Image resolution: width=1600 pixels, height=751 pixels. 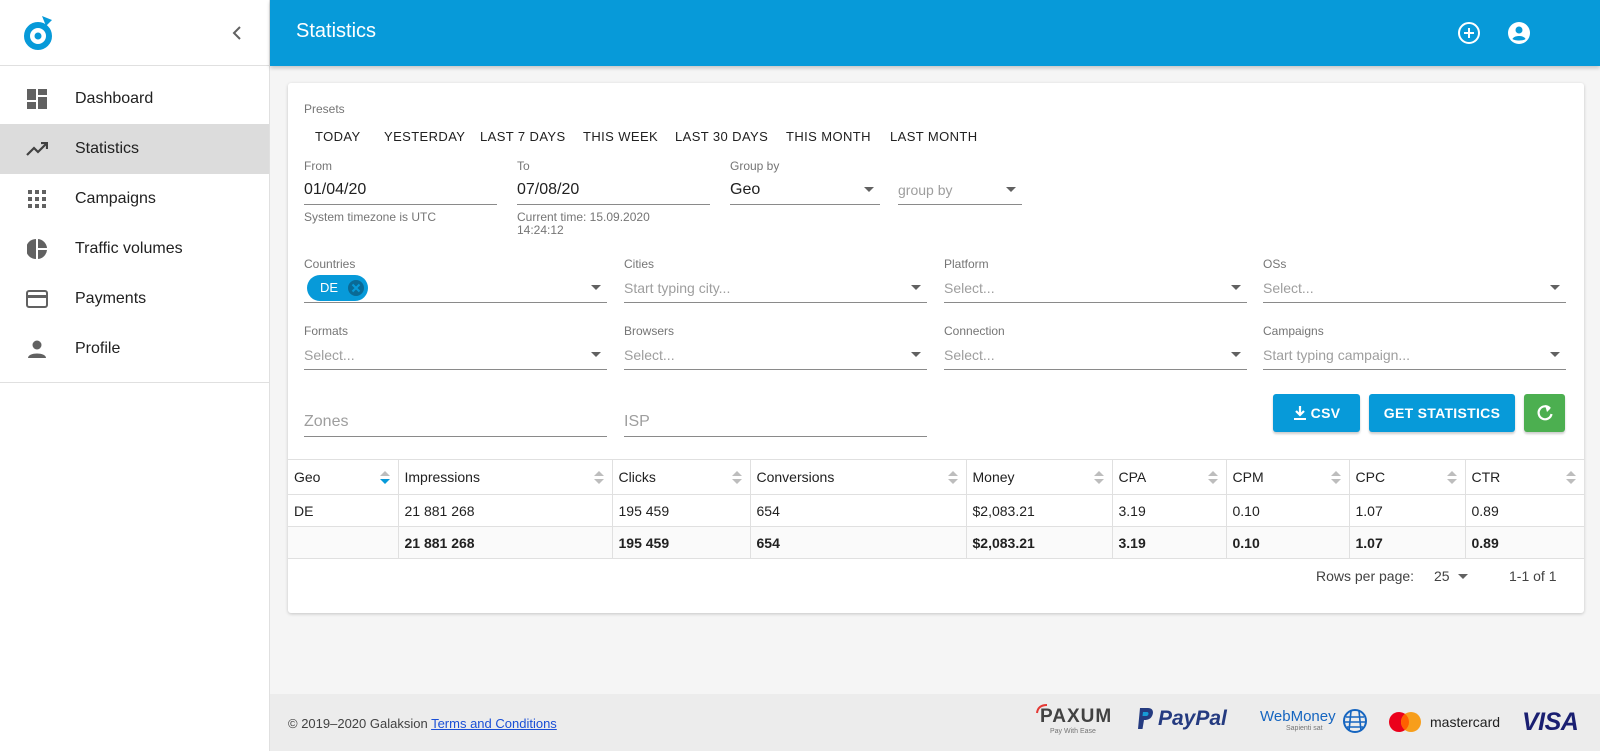 I want to click on from-date-value: 01/04/20, so click(x=335, y=189).